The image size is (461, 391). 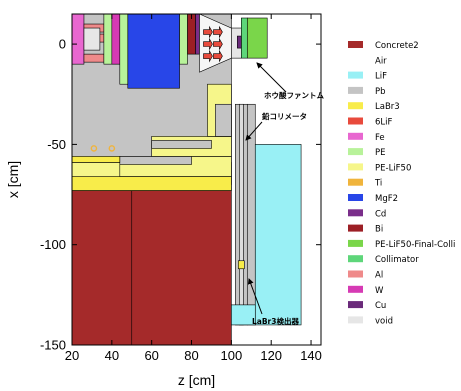 I want to click on region-labr3-detector, so click(x=241, y=265).